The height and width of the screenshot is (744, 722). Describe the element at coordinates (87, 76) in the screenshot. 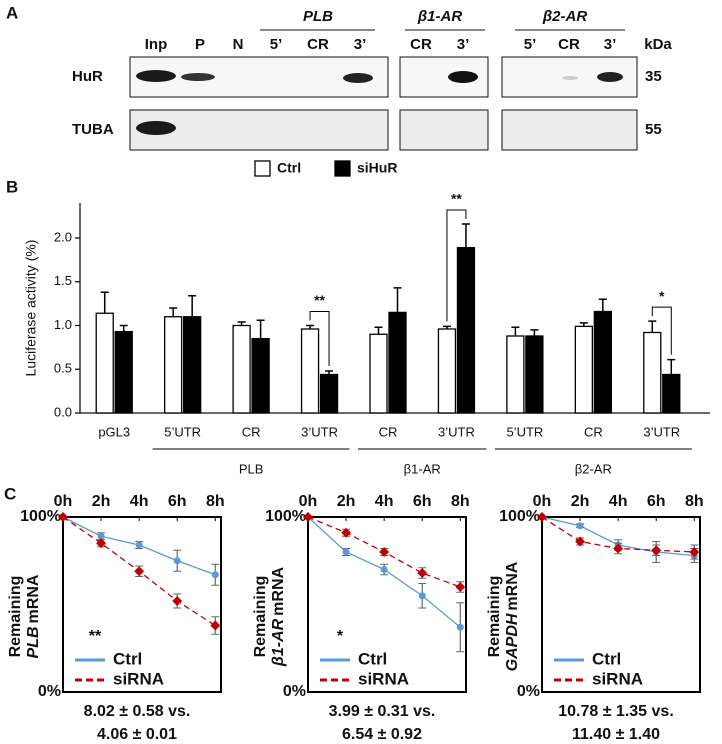

I see `row-label: HuR` at that location.